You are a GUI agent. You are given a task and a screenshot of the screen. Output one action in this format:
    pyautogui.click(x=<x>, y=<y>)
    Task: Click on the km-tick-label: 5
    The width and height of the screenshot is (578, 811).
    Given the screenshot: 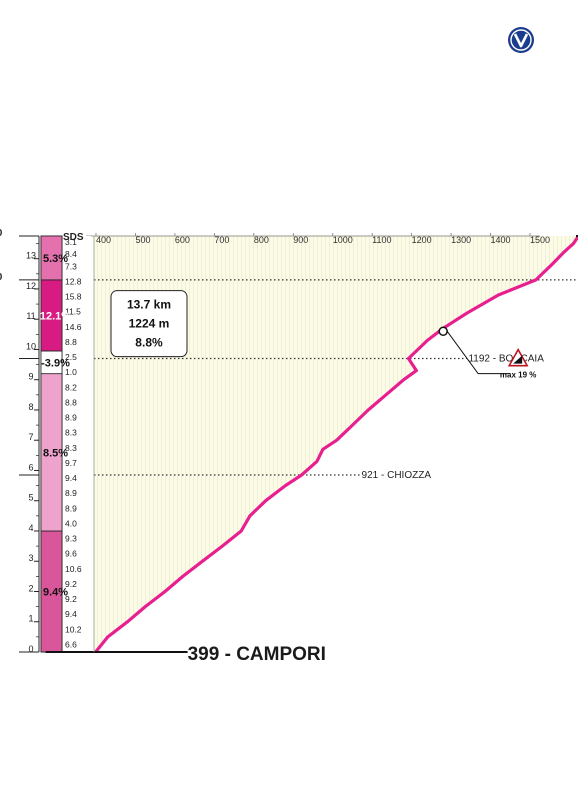 What is the action you would take?
    pyautogui.click(x=30, y=498)
    